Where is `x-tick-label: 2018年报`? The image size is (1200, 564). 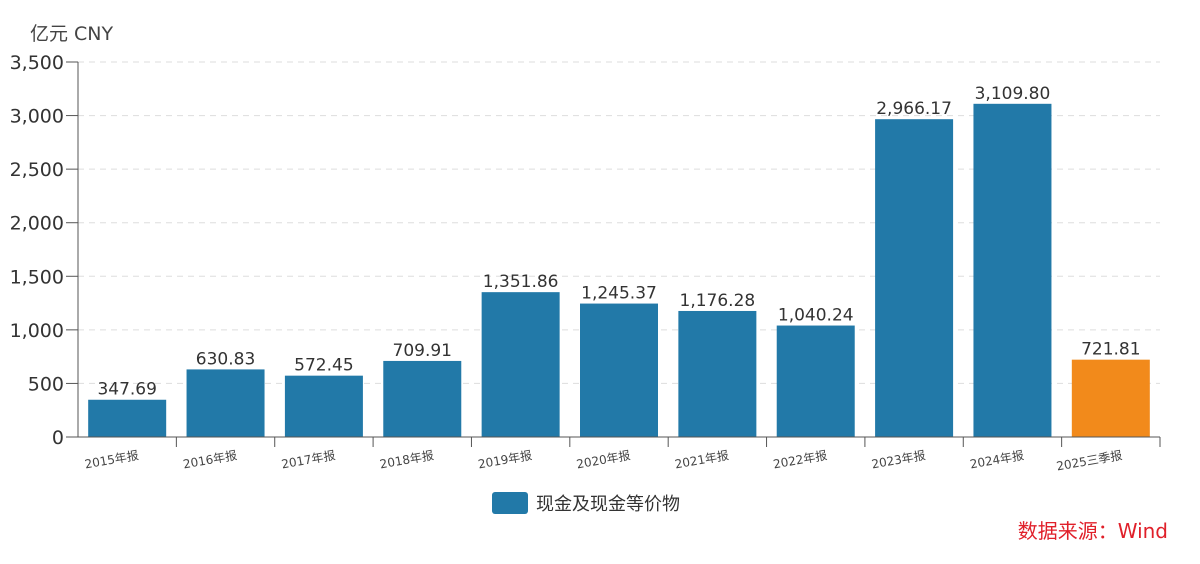
x-tick-label: 2018年报 is located at coordinates (406, 459).